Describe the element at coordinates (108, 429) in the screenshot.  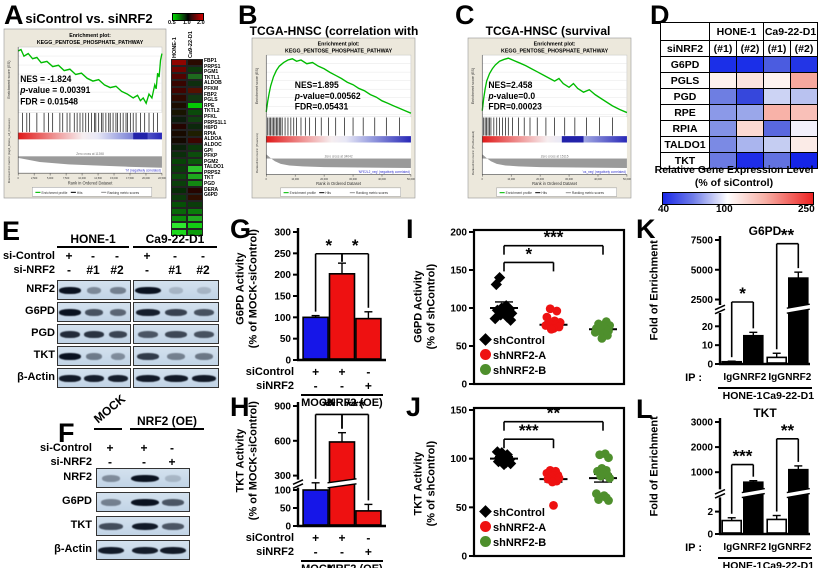
I see `group-underline` at that location.